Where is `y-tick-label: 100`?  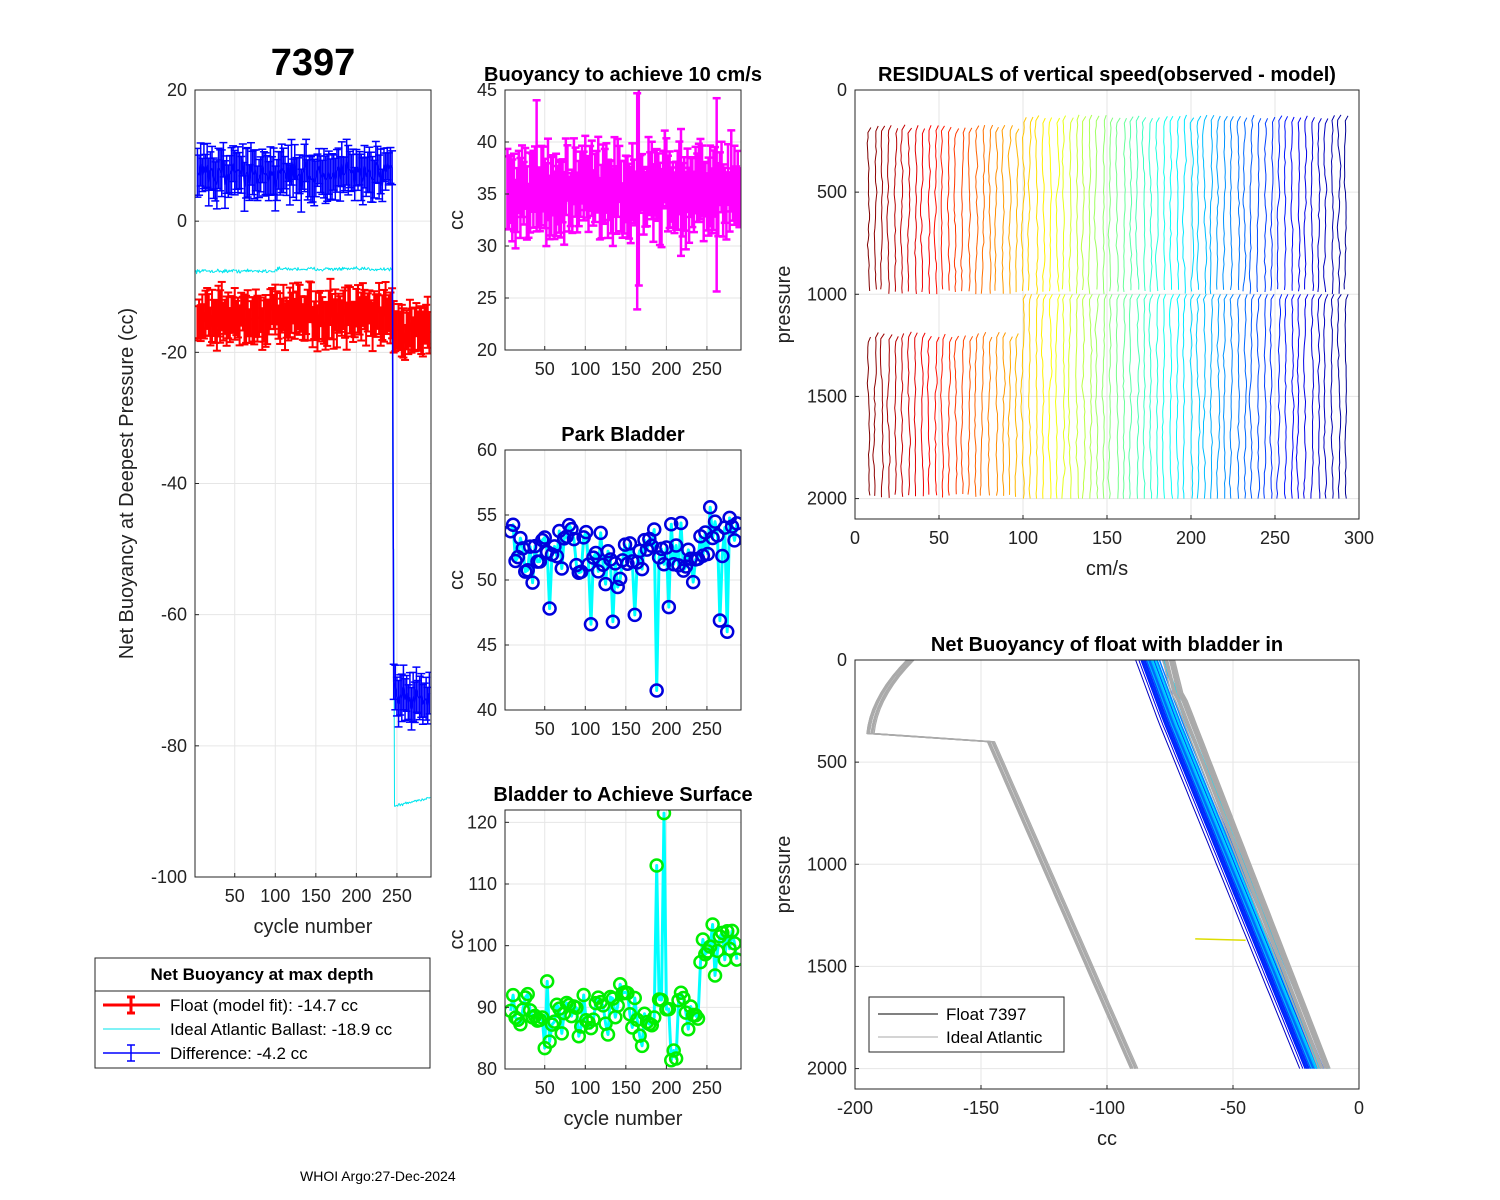
y-tick-label: 100 is located at coordinates (482, 946).